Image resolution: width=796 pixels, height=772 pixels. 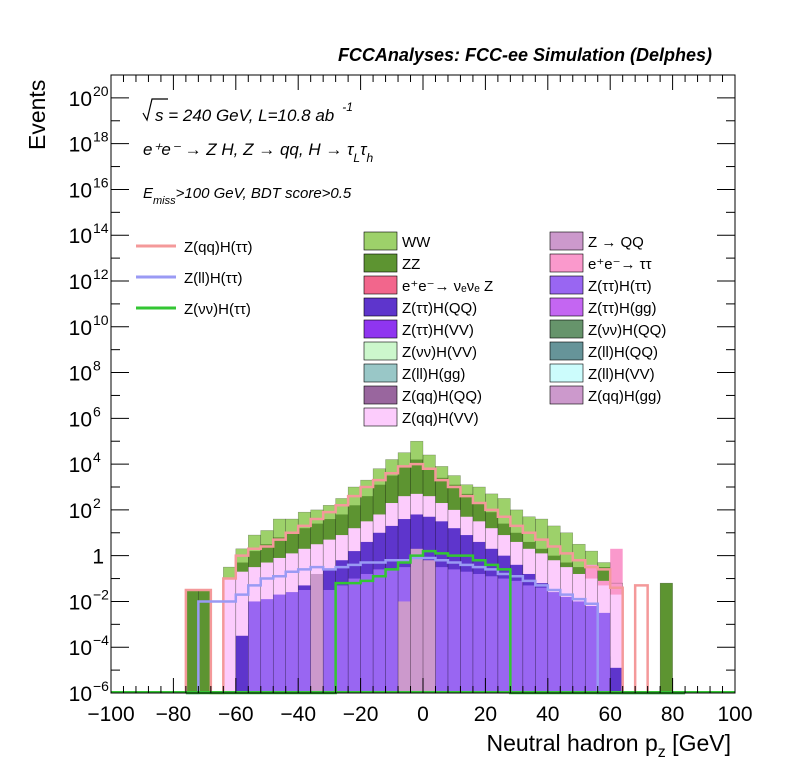 I want to click on y-tick-label: 1, so click(x=98, y=557).